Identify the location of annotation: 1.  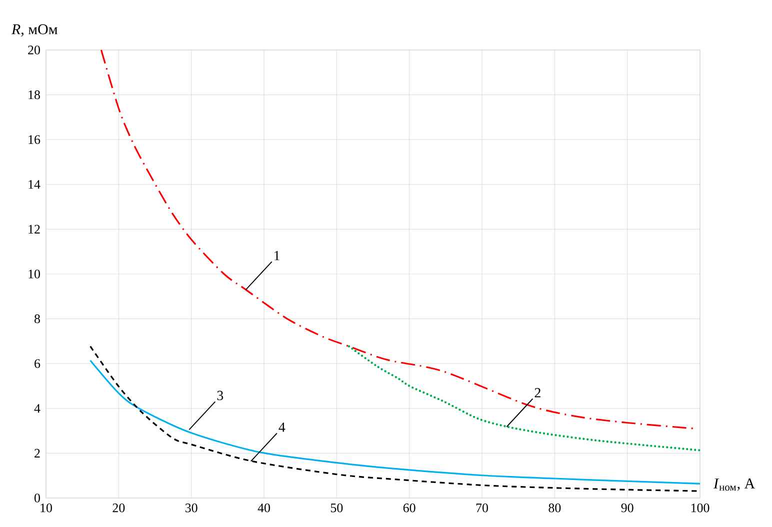
(277, 255).